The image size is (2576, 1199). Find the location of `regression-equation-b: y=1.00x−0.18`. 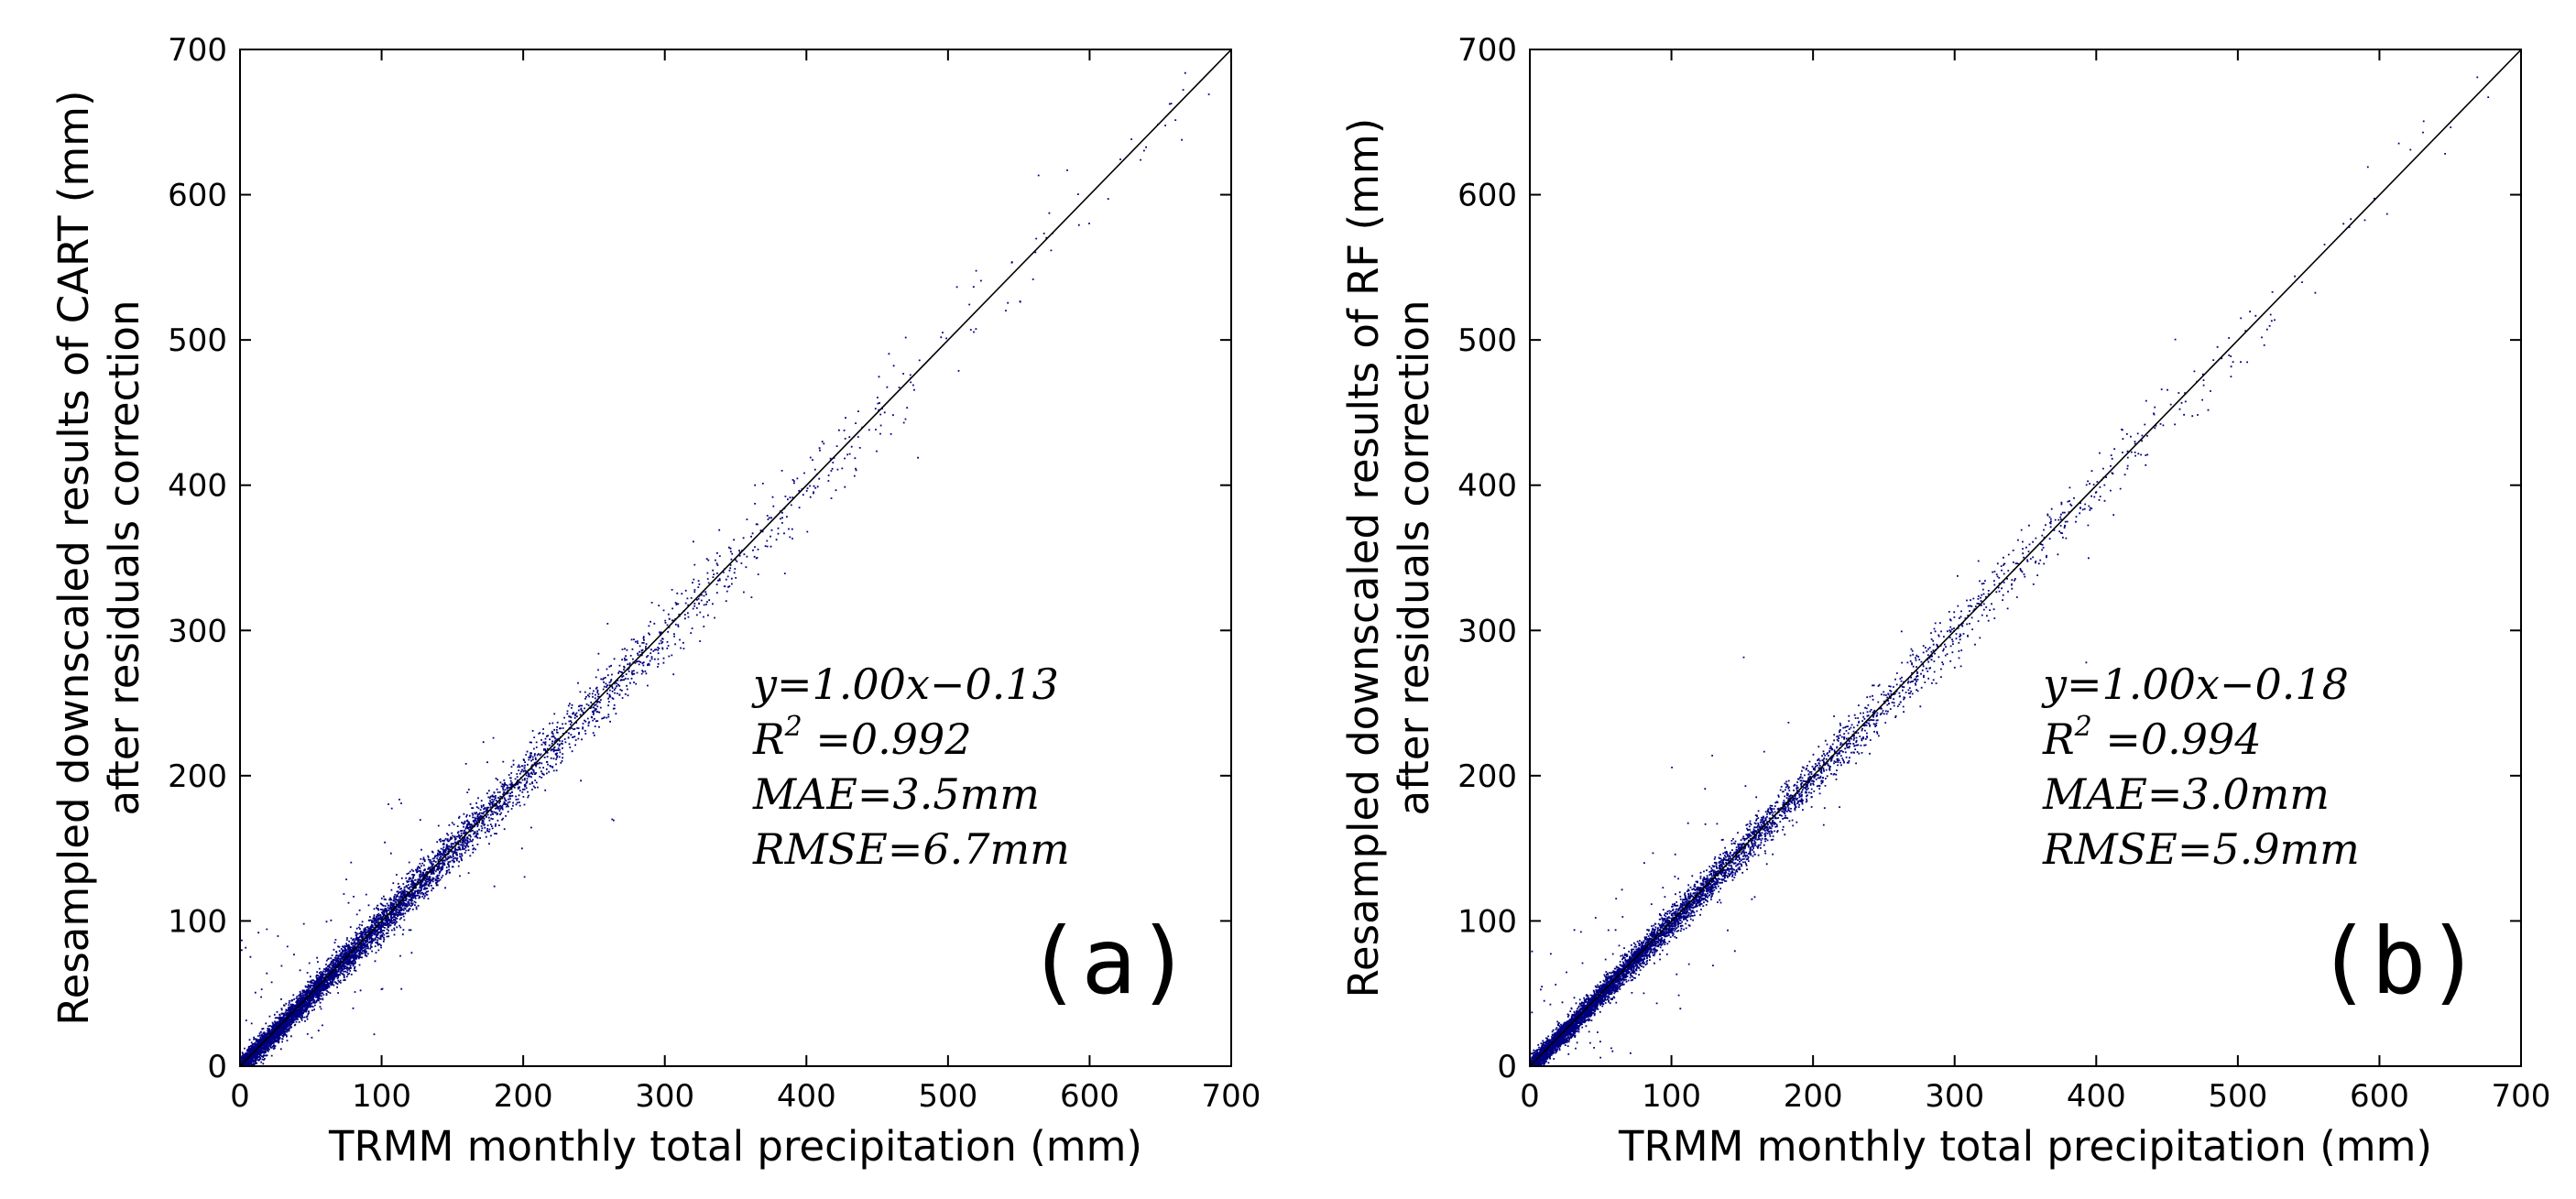

regression-equation-b: y=1.00x−0.18 is located at coordinates (2195, 684).